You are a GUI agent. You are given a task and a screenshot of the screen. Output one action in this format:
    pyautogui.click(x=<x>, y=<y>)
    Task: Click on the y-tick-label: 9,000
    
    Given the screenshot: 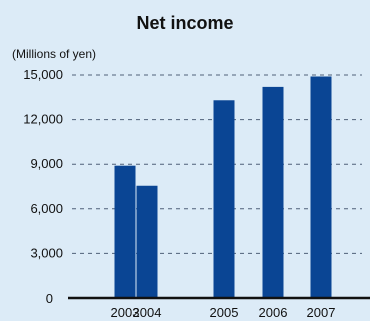 What is the action you would take?
    pyautogui.click(x=46, y=163)
    